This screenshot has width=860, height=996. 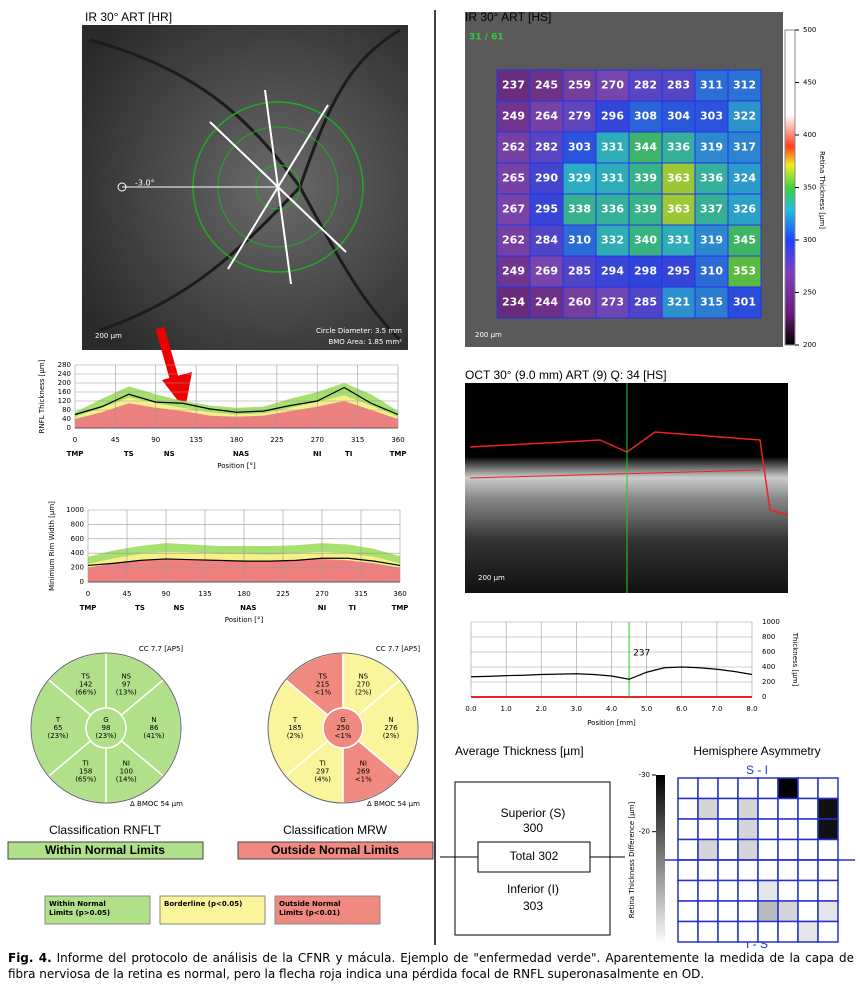 What do you see at coordinates (77, 553) in the screenshot?
I see `y-tick-label: 400` at bounding box center [77, 553].